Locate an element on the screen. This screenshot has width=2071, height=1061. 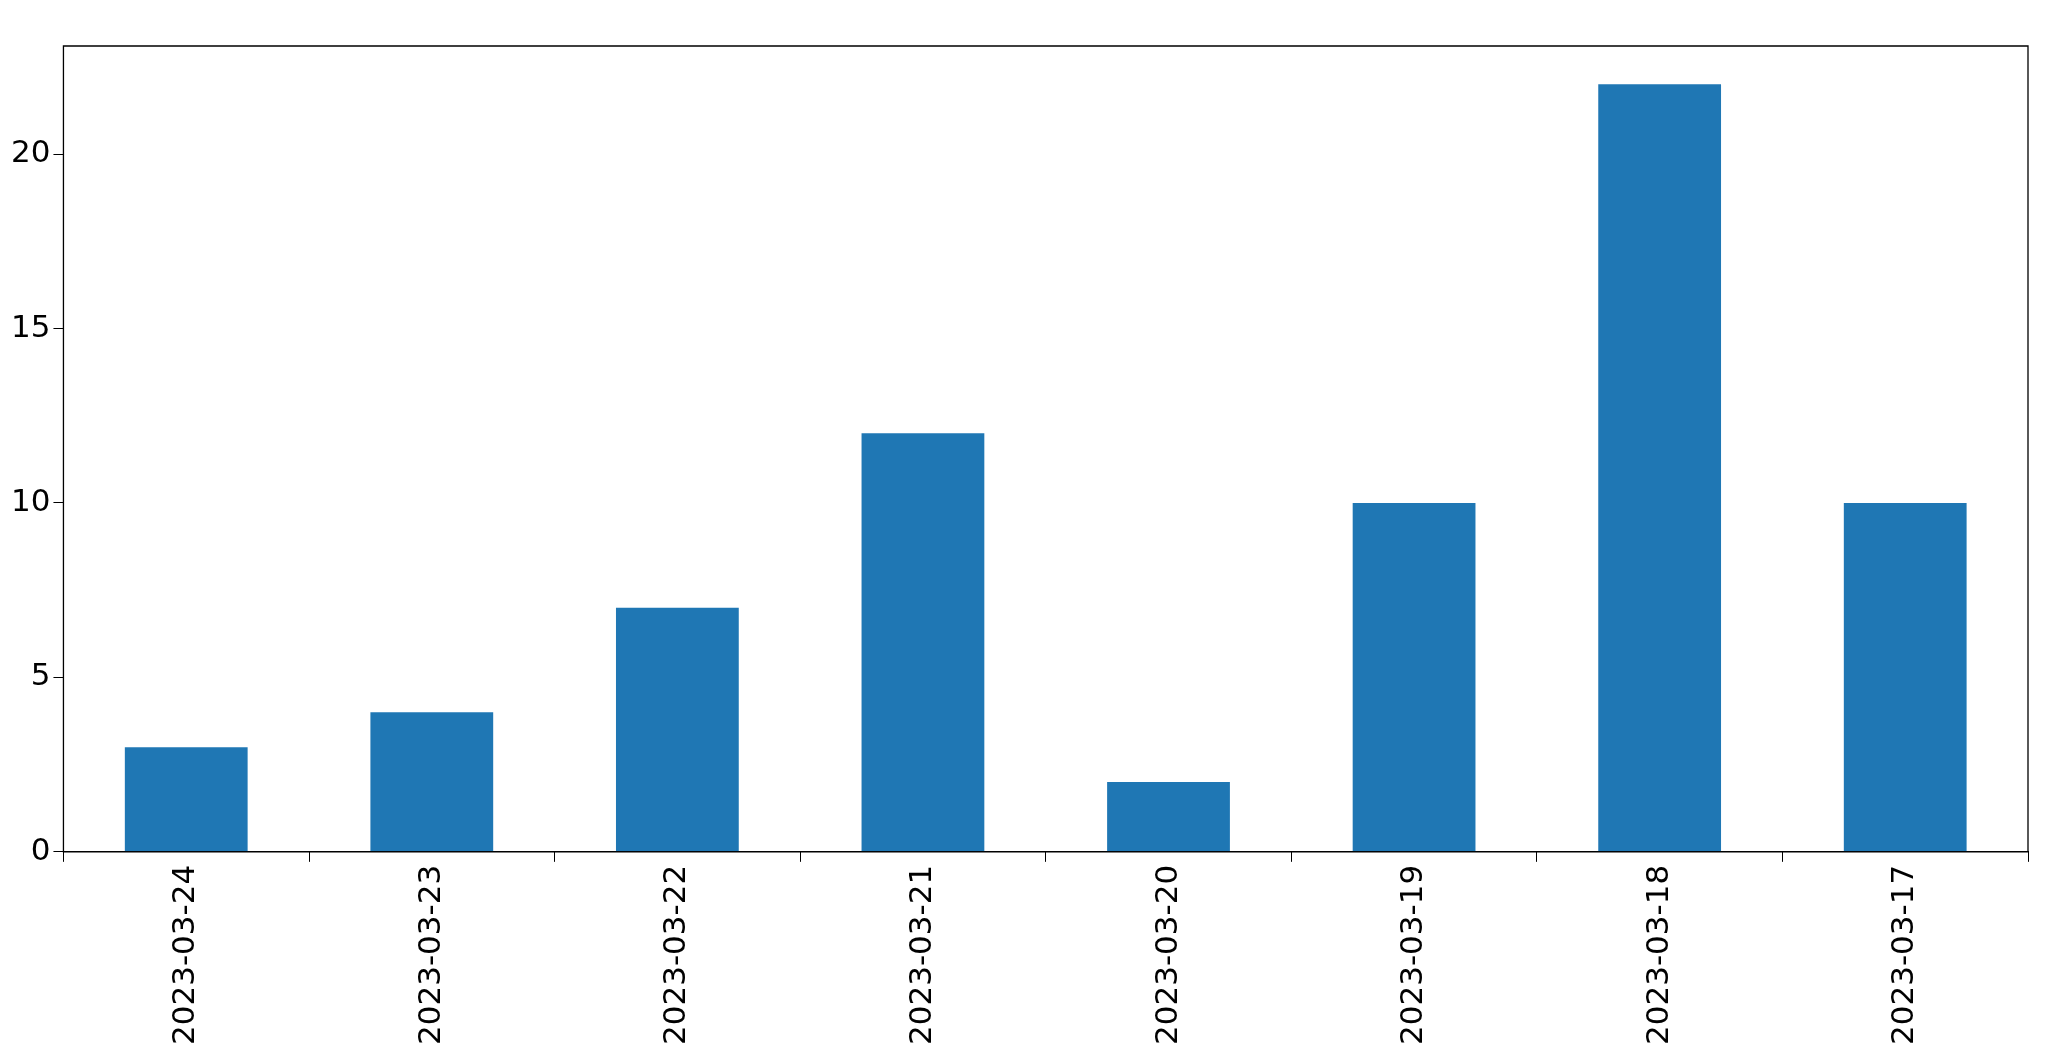
y-tick-label: 0 is located at coordinates (40, 848).